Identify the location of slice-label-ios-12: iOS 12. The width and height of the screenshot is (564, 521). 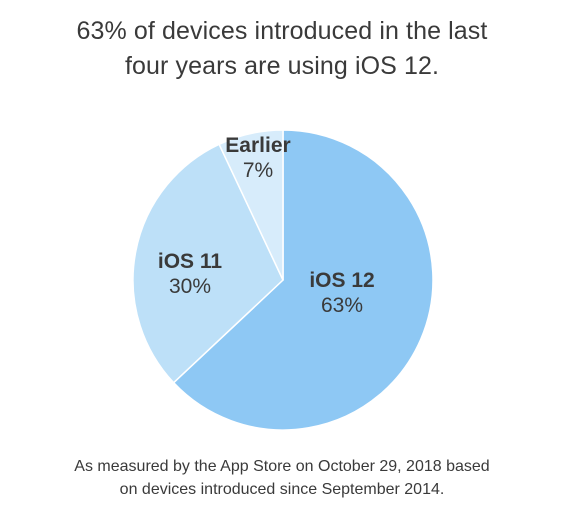
(341, 280).